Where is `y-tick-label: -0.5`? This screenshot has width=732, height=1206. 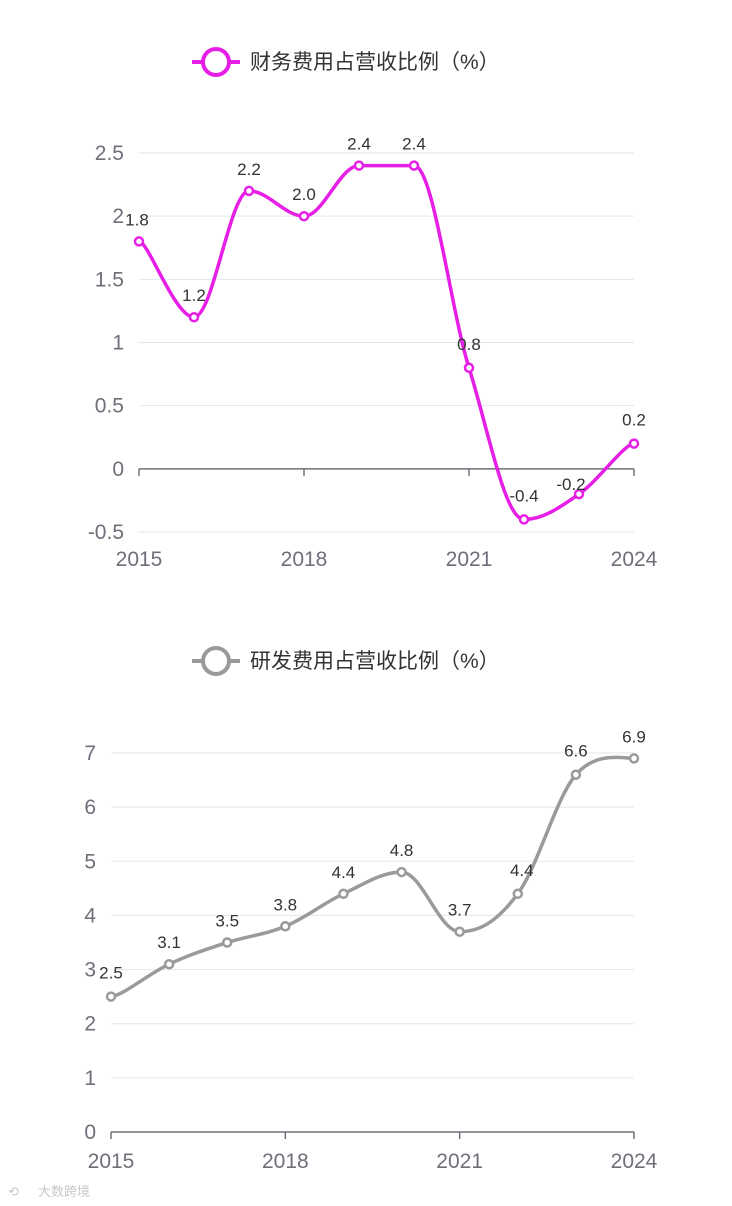 y-tick-label: -0.5 is located at coordinates (106, 532).